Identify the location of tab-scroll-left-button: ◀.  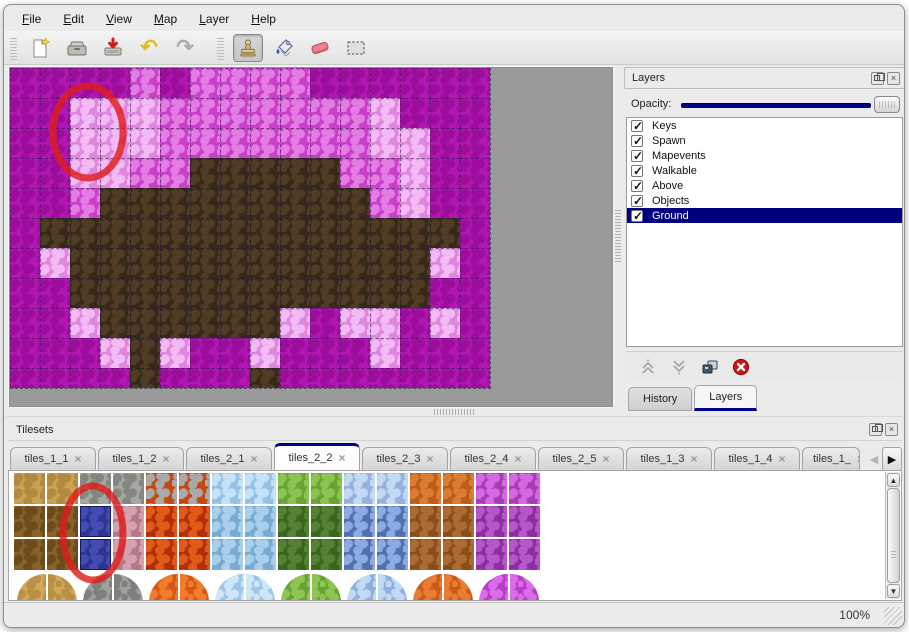
(874, 459).